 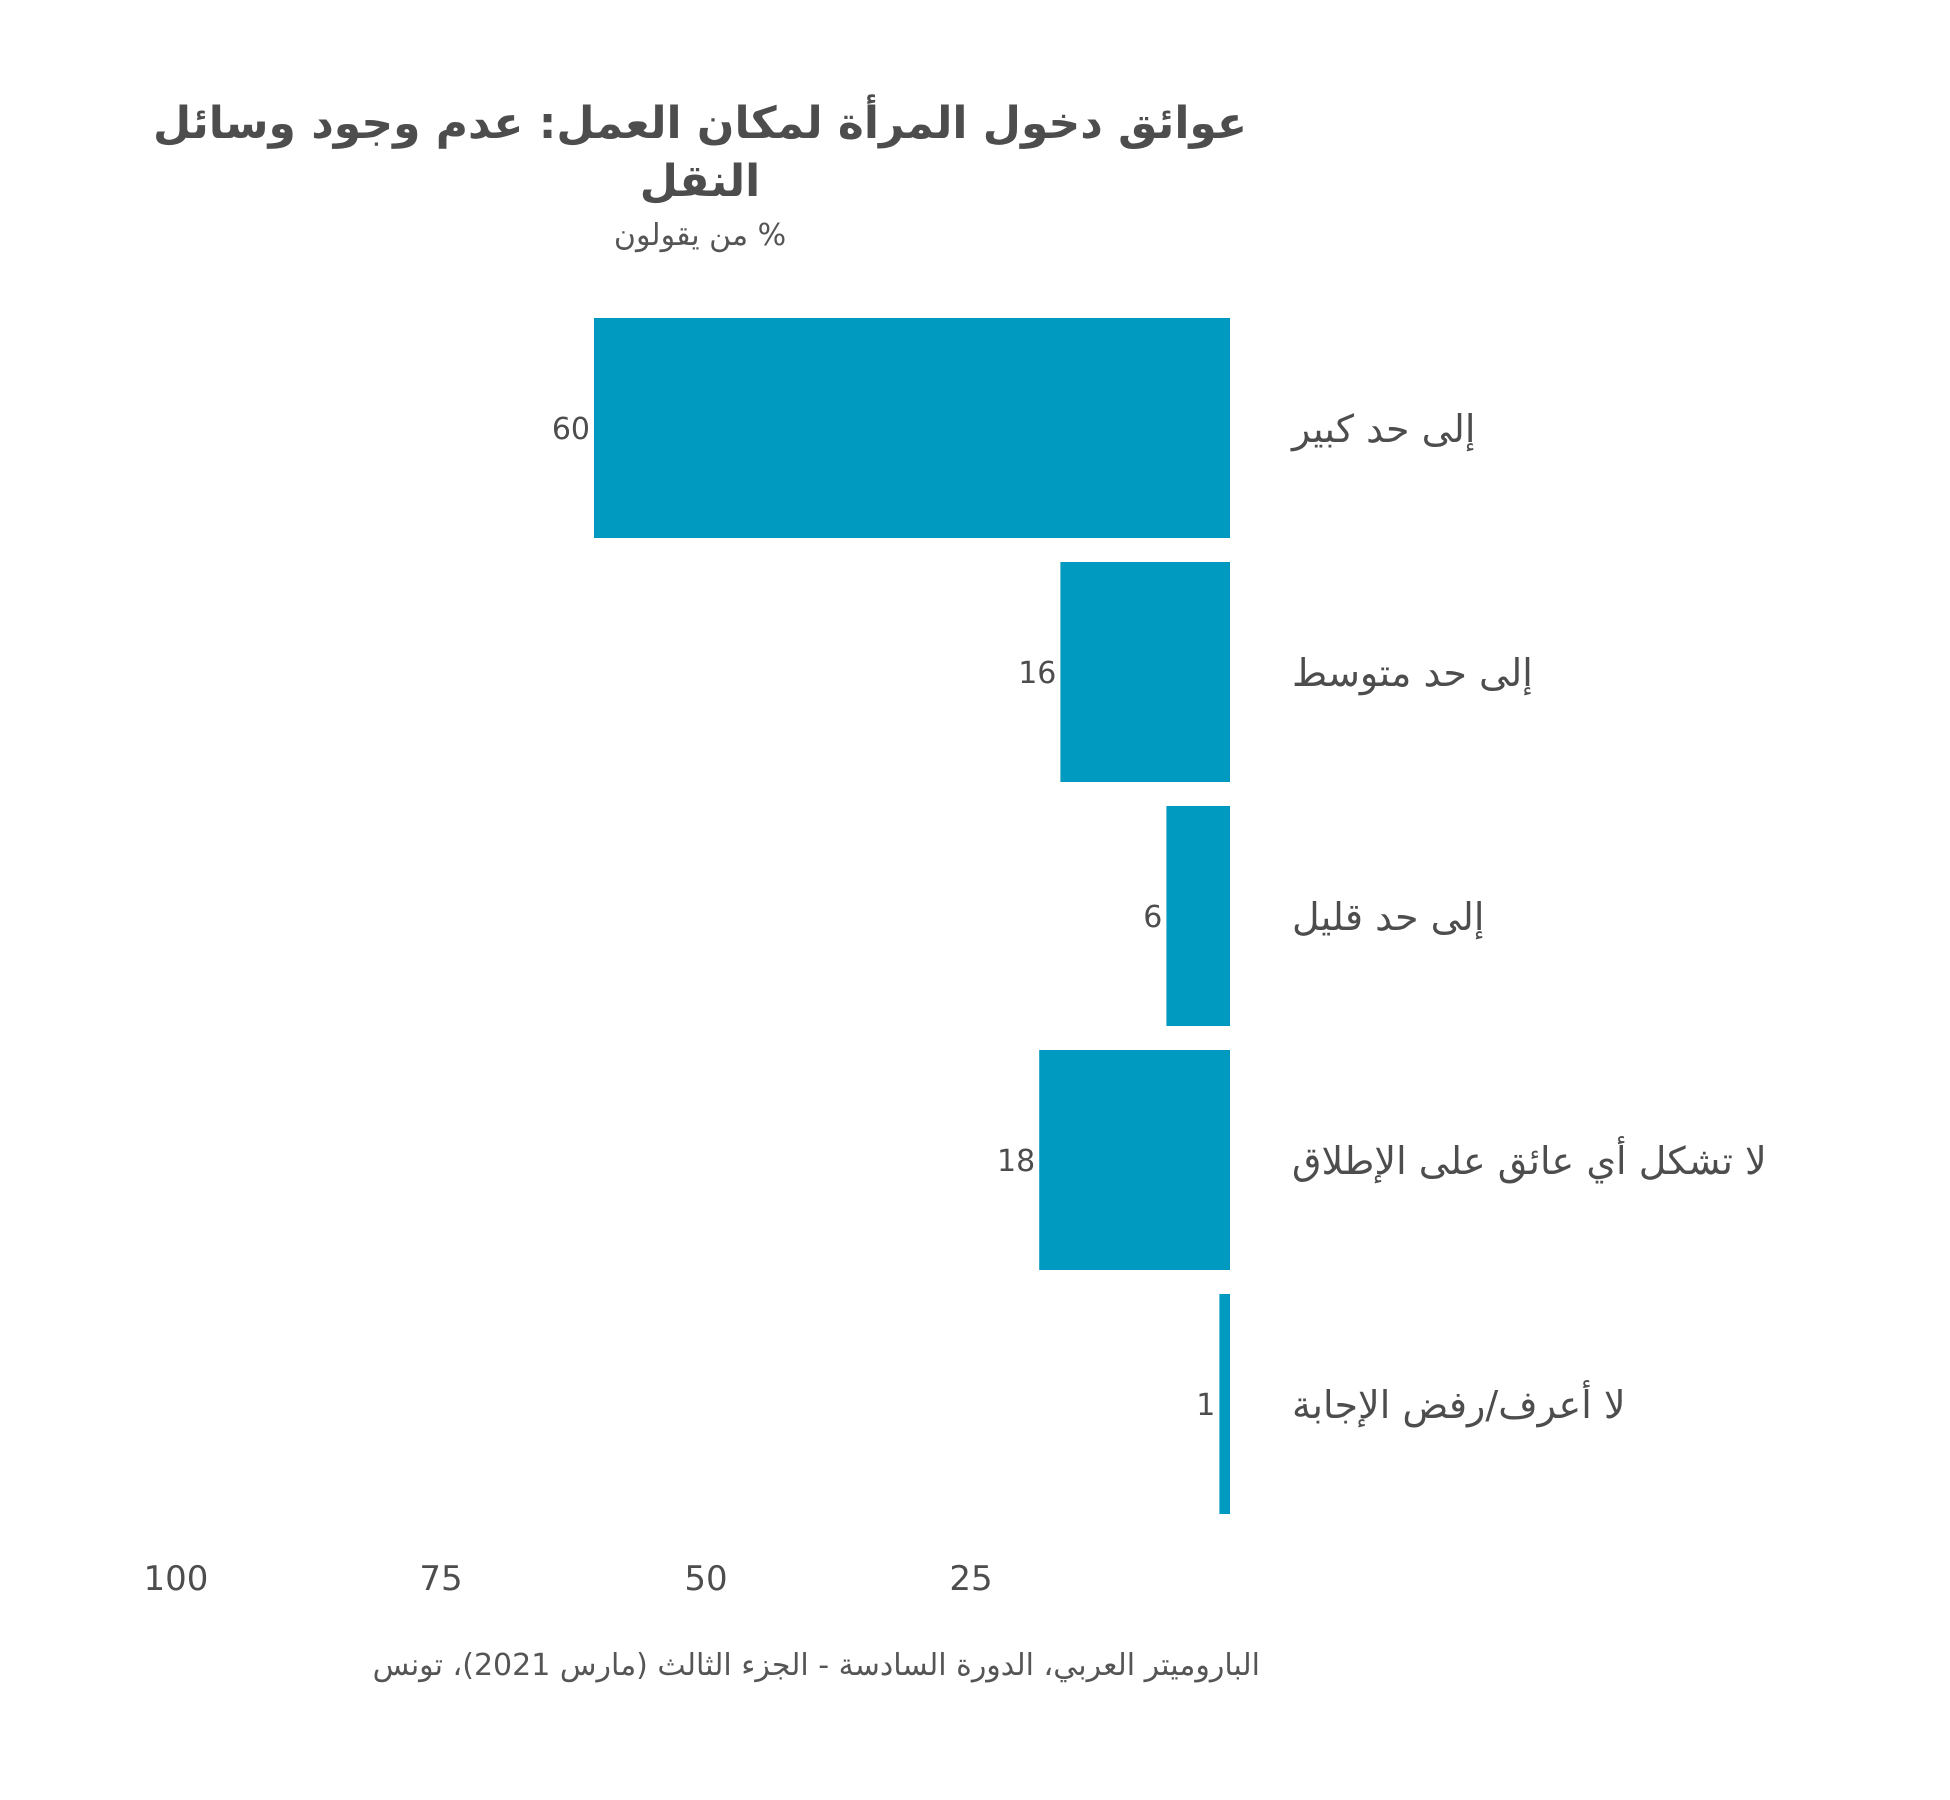 What do you see at coordinates (1388, 917) in the screenshot?
I see `category-label-2: إلى حد قليل` at bounding box center [1388, 917].